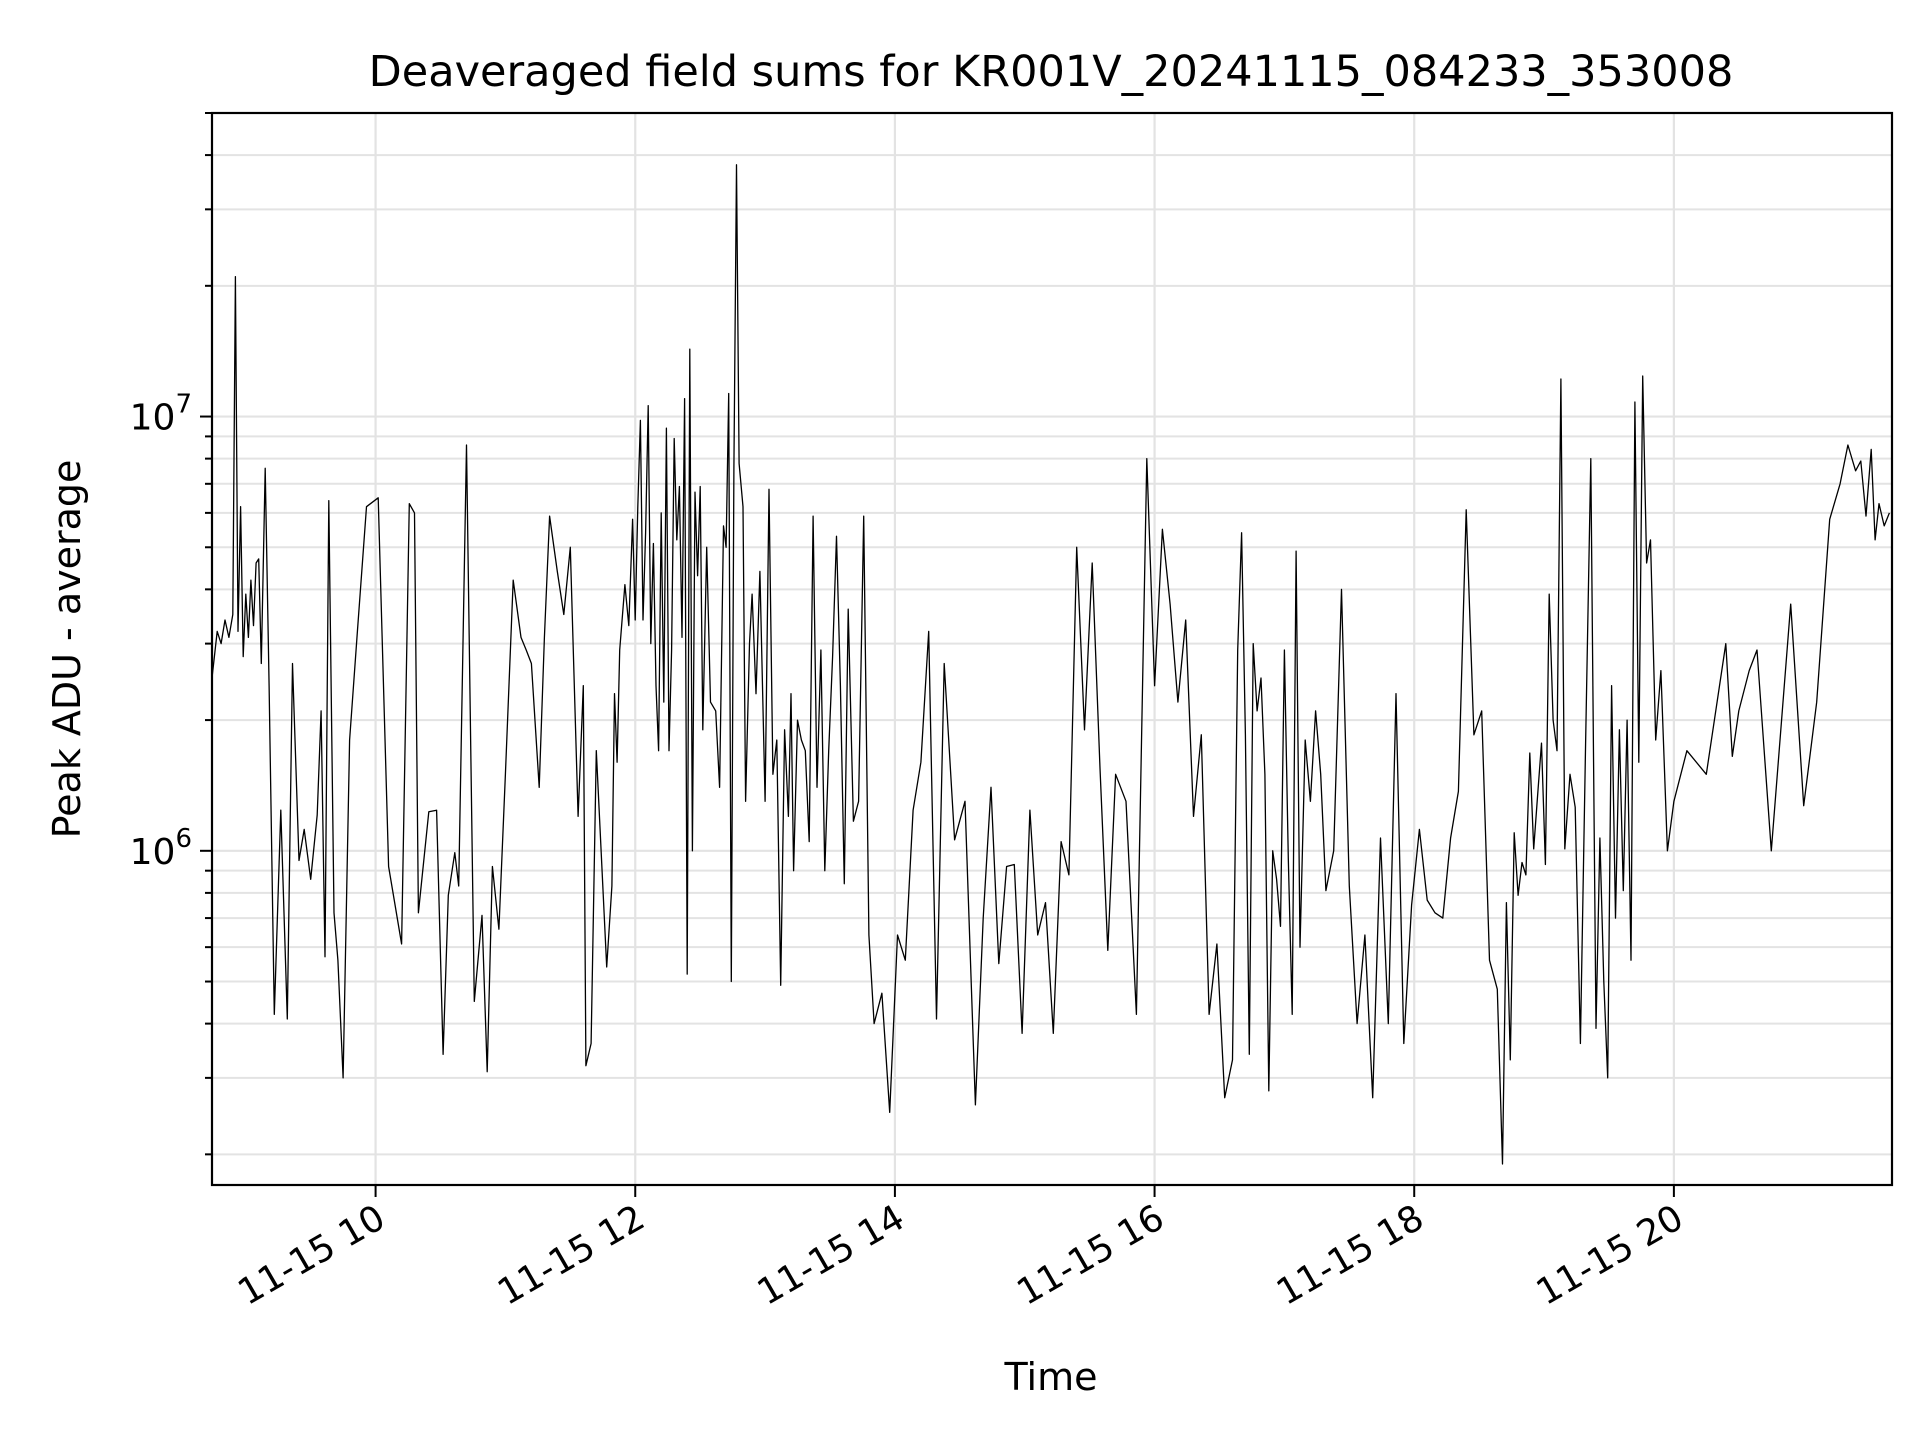  I want to click on x-tick-label: 11-15 20, so click(1610, 1255).